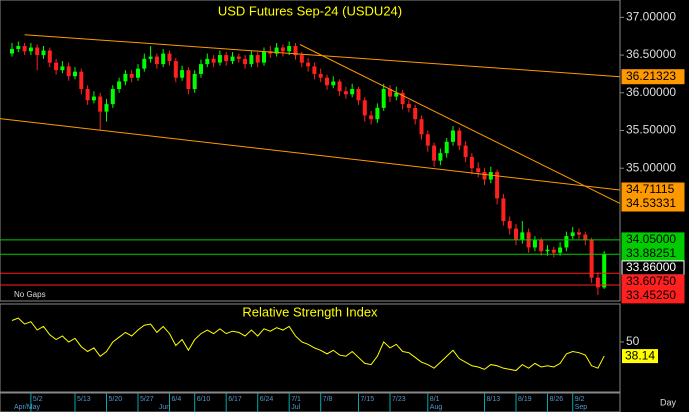  Describe the element at coordinates (204, 399) in the screenshot. I see `x-tick-label: 6/10` at that location.